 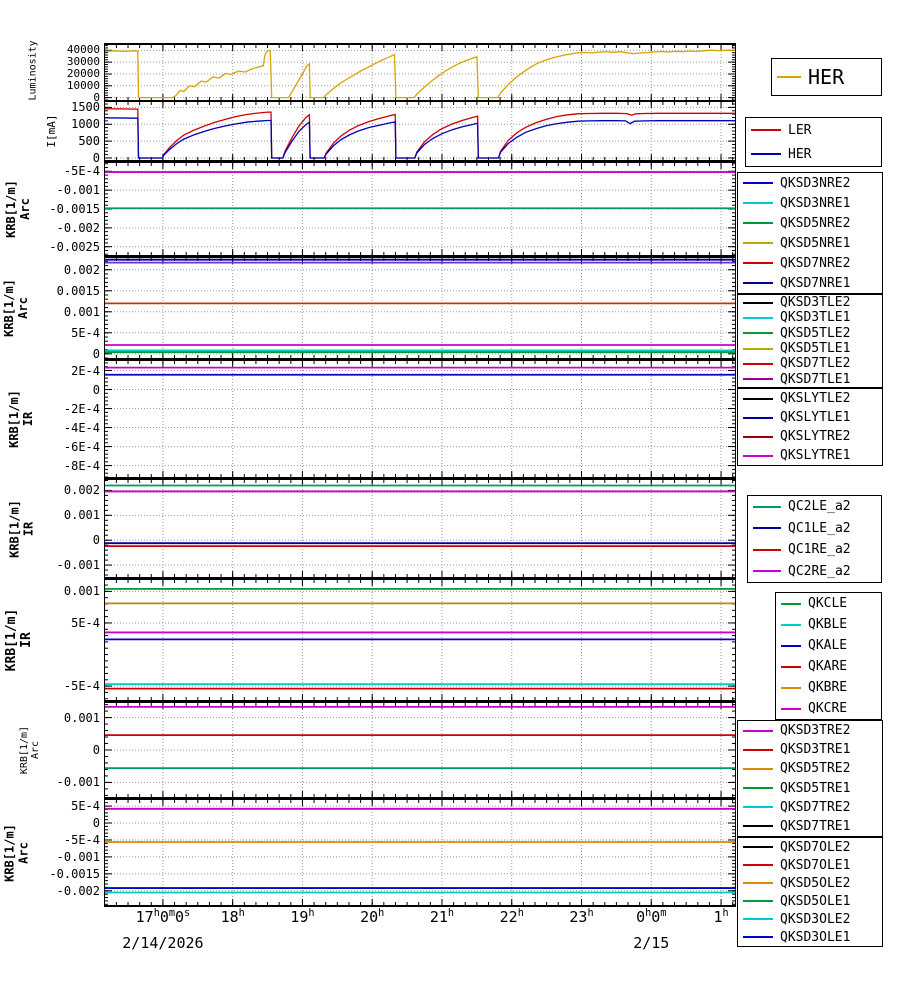 I want to click on legend-entry: QKSD7NRE1, so click(x=810, y=283).